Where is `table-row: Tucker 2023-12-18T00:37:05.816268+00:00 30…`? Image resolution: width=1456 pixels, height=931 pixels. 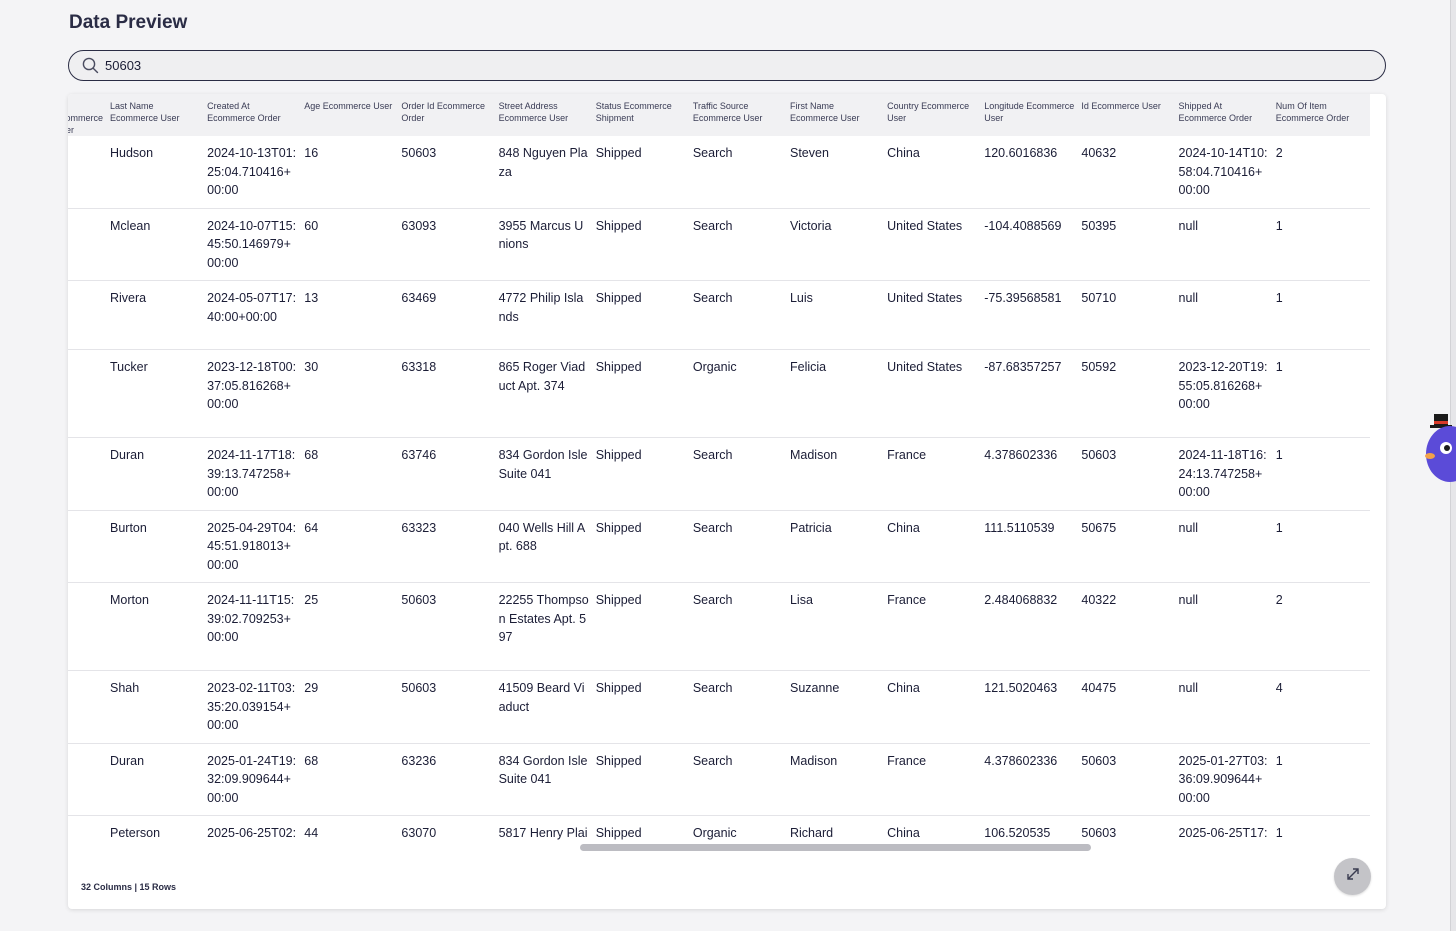 table-row: Tucker 2023-12-18T00:37:05.816268+00:00 30… is located at coordinates (719, 394).